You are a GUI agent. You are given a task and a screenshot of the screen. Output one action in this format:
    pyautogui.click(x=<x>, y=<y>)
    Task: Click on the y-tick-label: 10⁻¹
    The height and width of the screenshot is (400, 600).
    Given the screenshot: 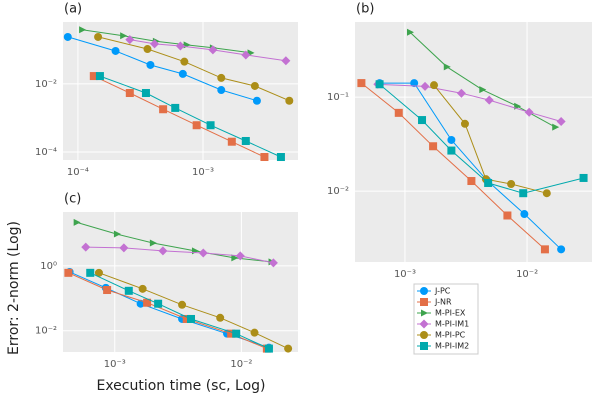 What is the action you would take?
    pyautogui.click(x=338, y=97)
    